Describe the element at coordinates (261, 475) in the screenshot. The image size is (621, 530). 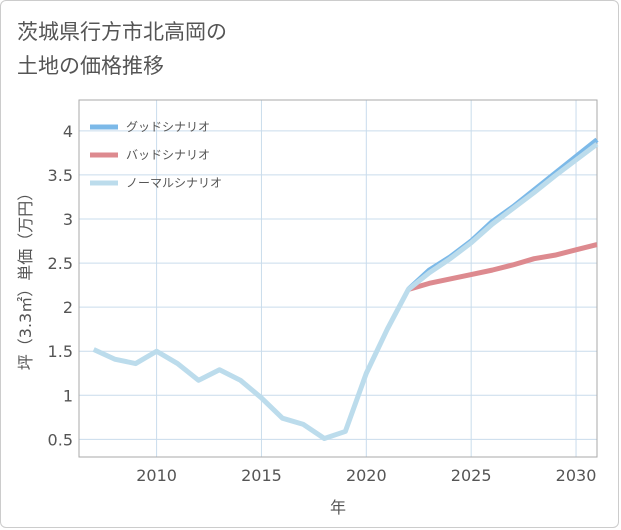
I see `x-tick-label: 2015` at that location.